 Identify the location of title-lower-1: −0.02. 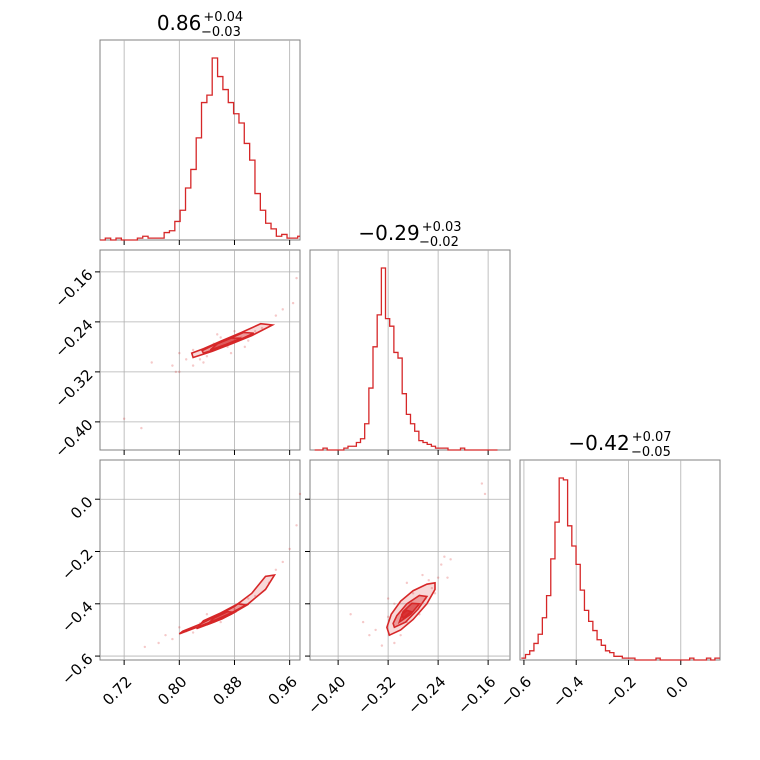
(439, 242).